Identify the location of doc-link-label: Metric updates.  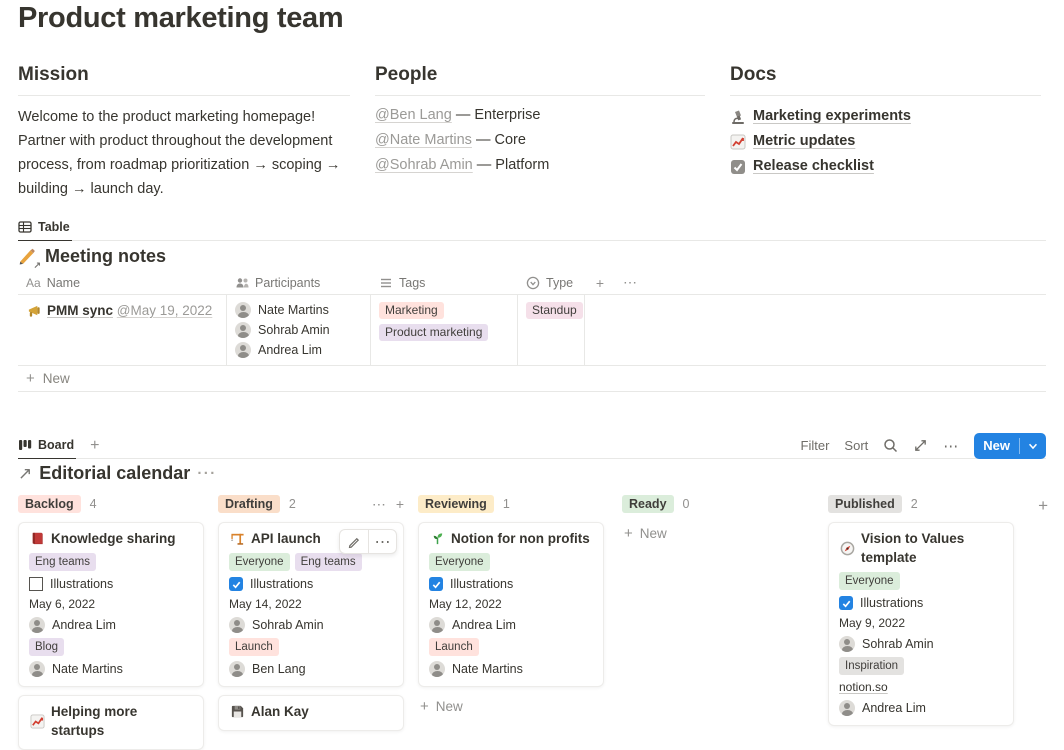
(804, 141).